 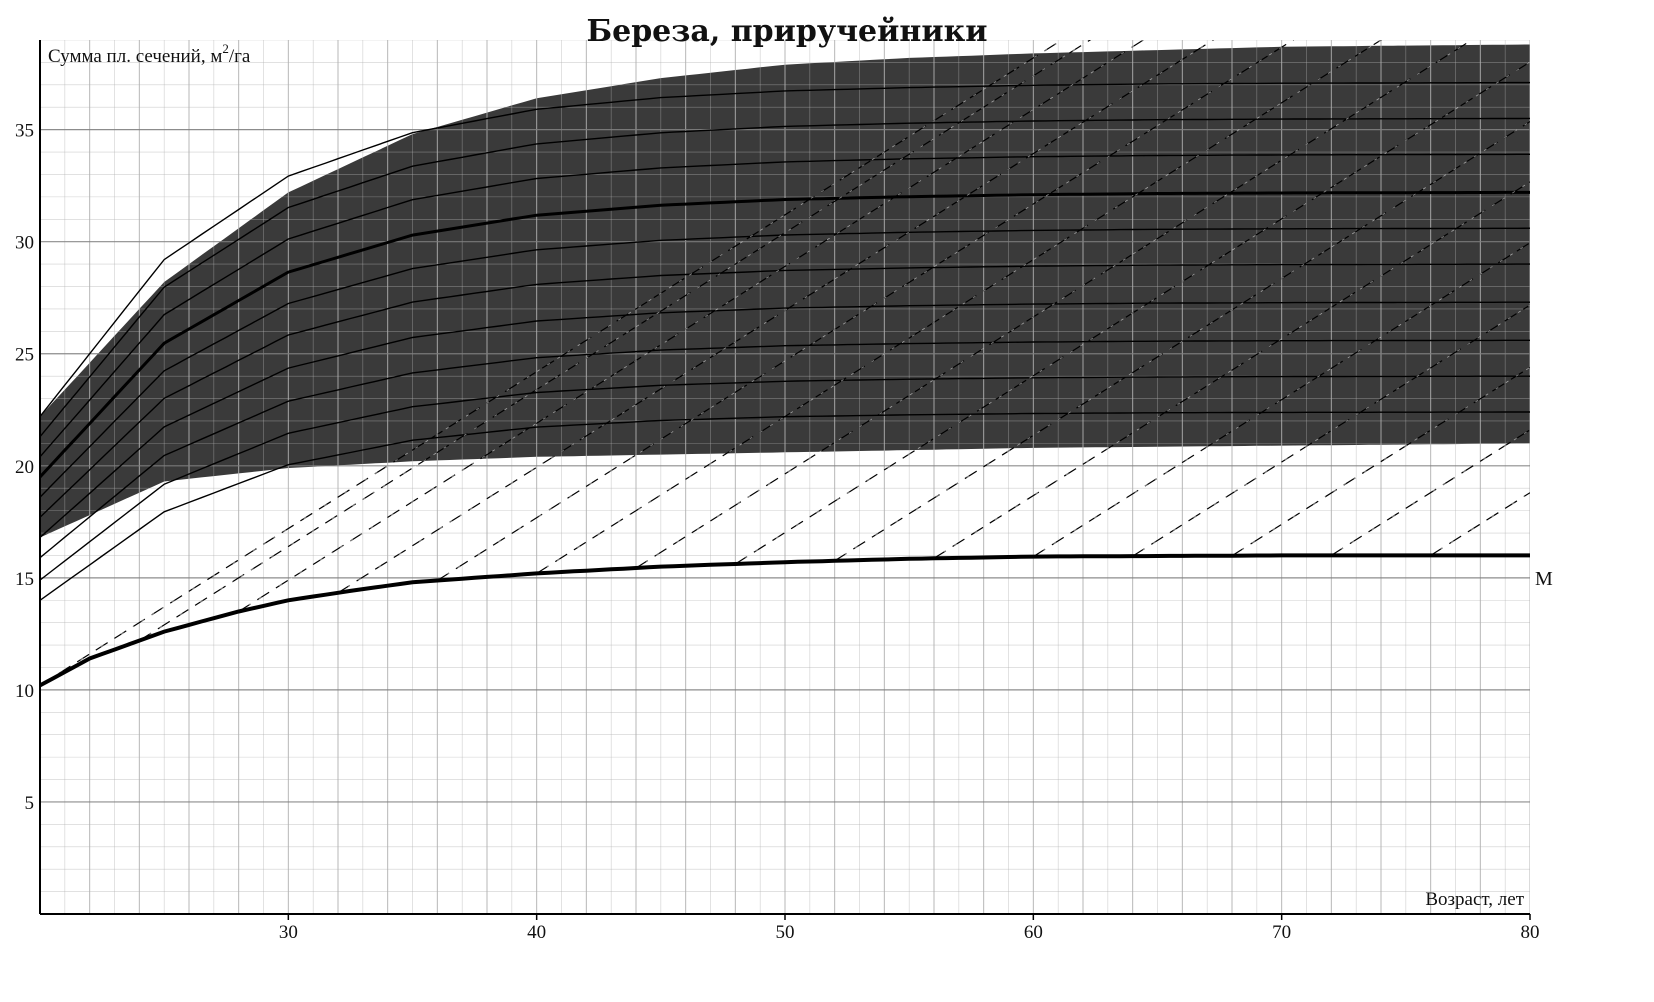 What do you see at coordinates (225, 48) in the screenshot?
I see `y-axis-label-sup: 2` at bounding box center [225, 48].